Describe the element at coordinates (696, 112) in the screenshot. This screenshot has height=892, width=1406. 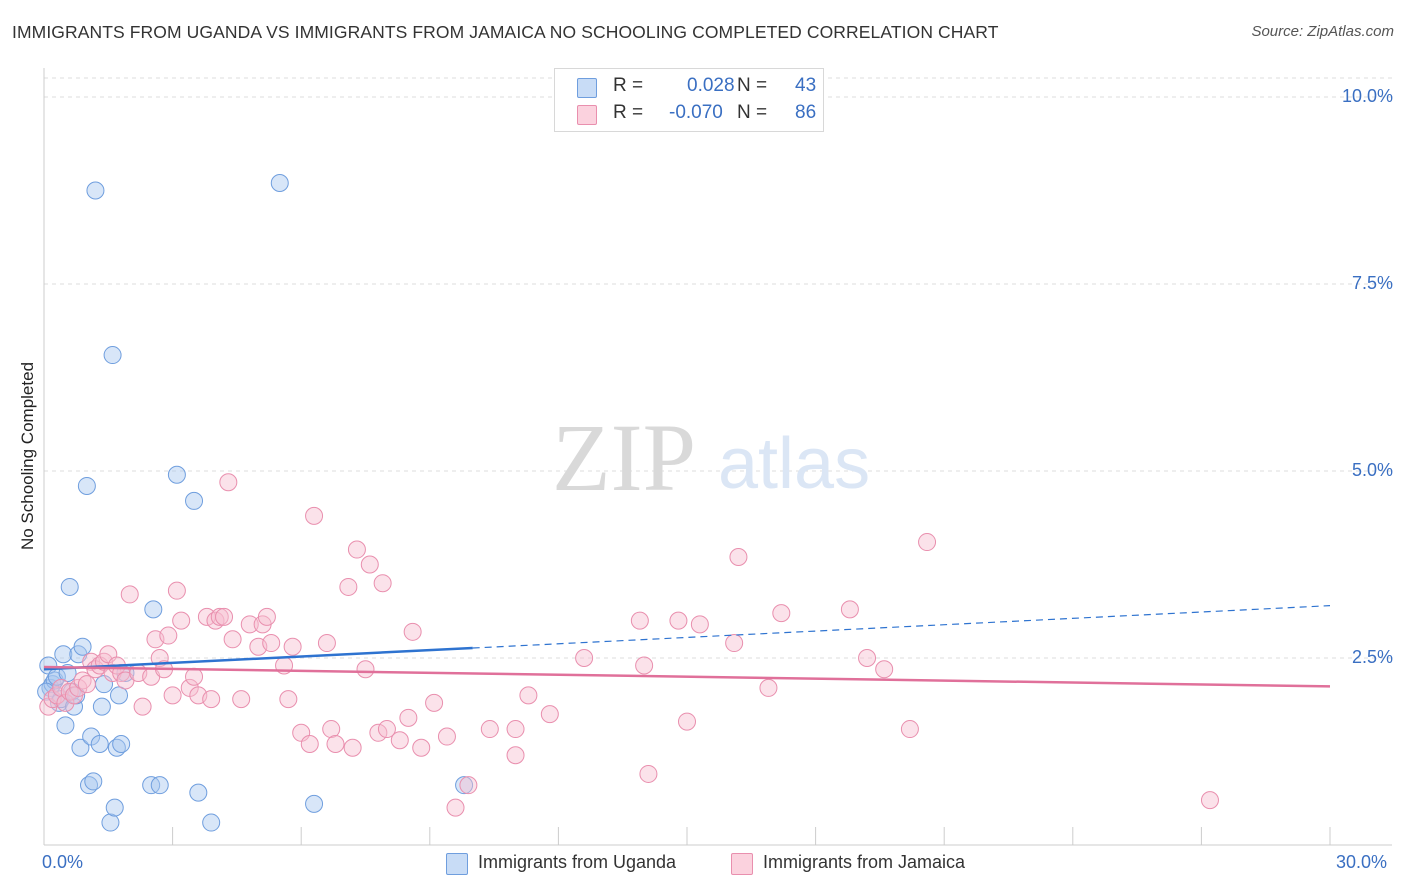
I see `legend-r-value: -0.070` at that location.